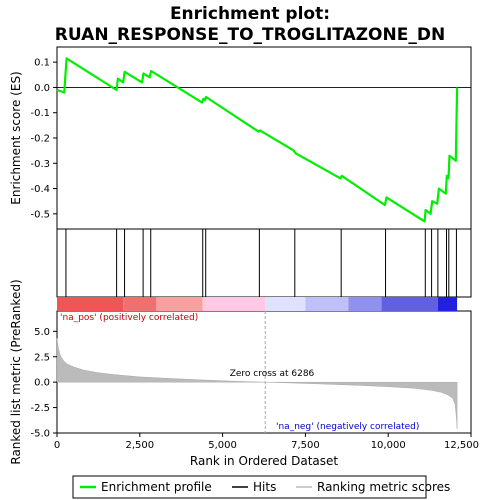  What do you see at coordinates (40, 214) in the screenshot?
I see `es-y-tick-label: -0.5` at bounding box center [40, 214].